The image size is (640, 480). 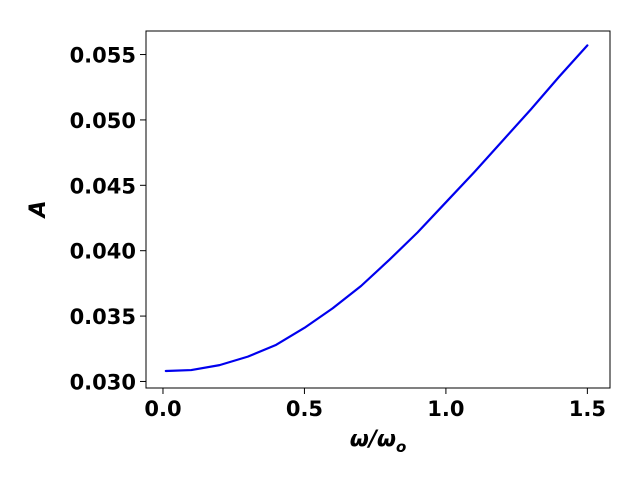 I want to click on y-tick-label: 0.055, so click(x=103, y=56).